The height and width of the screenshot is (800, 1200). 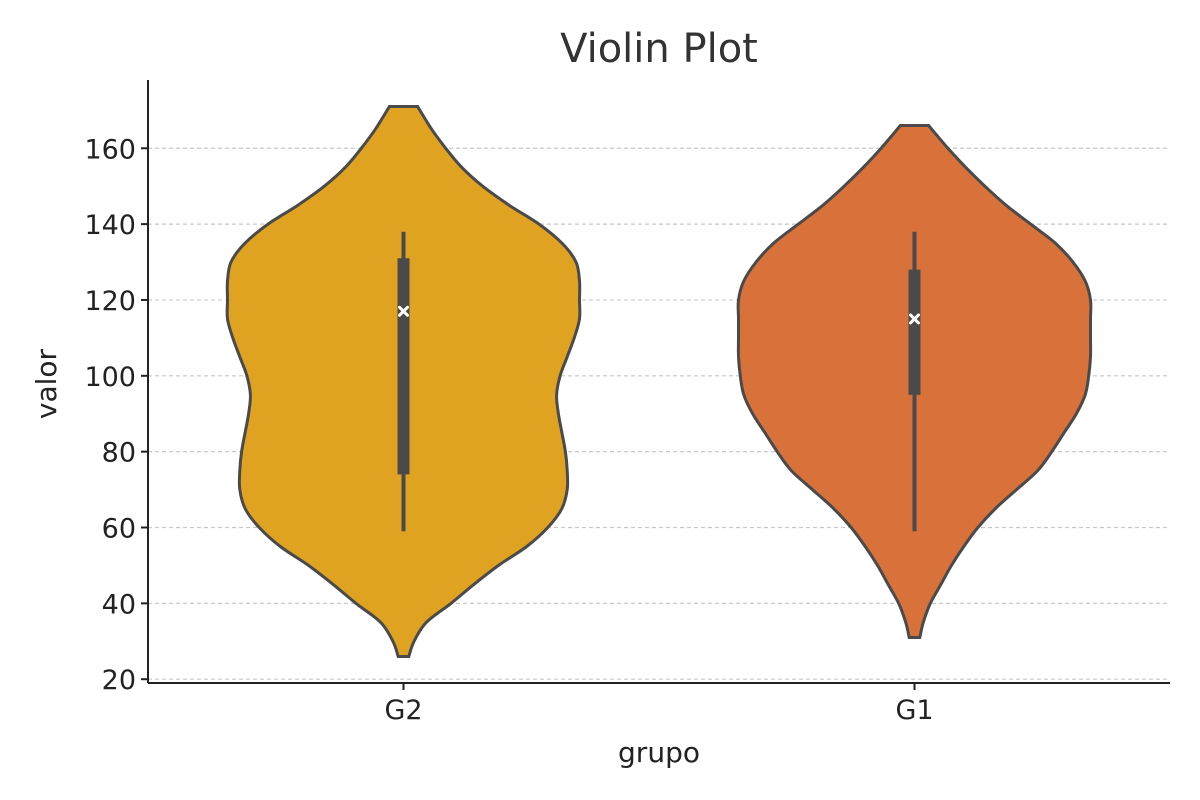 What do you see at coordinates (119, 529) in the screenshot?
I see `y-tick-label-60: 60` at bounding box center [119, 529].